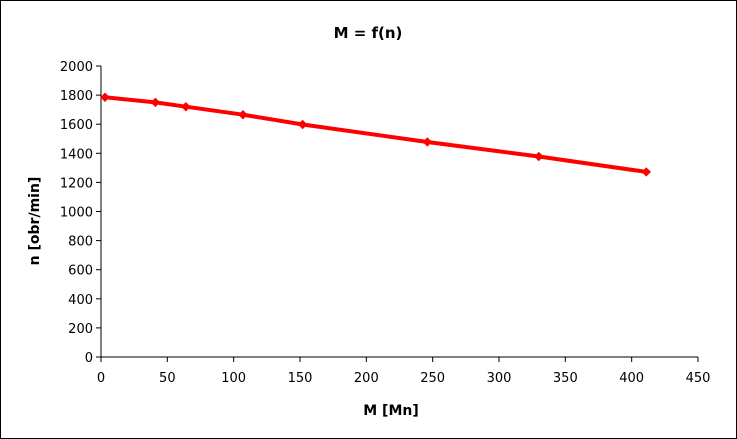  What do you see at coordinates (76, 67) in the screenshot?
I see `y-tick-label: 2000` at bounding box center [76, 67].